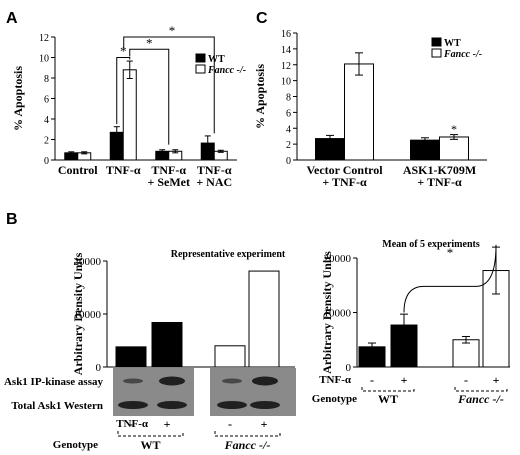  I want to click on x-tick-label: + NAC, so click(214, 182).